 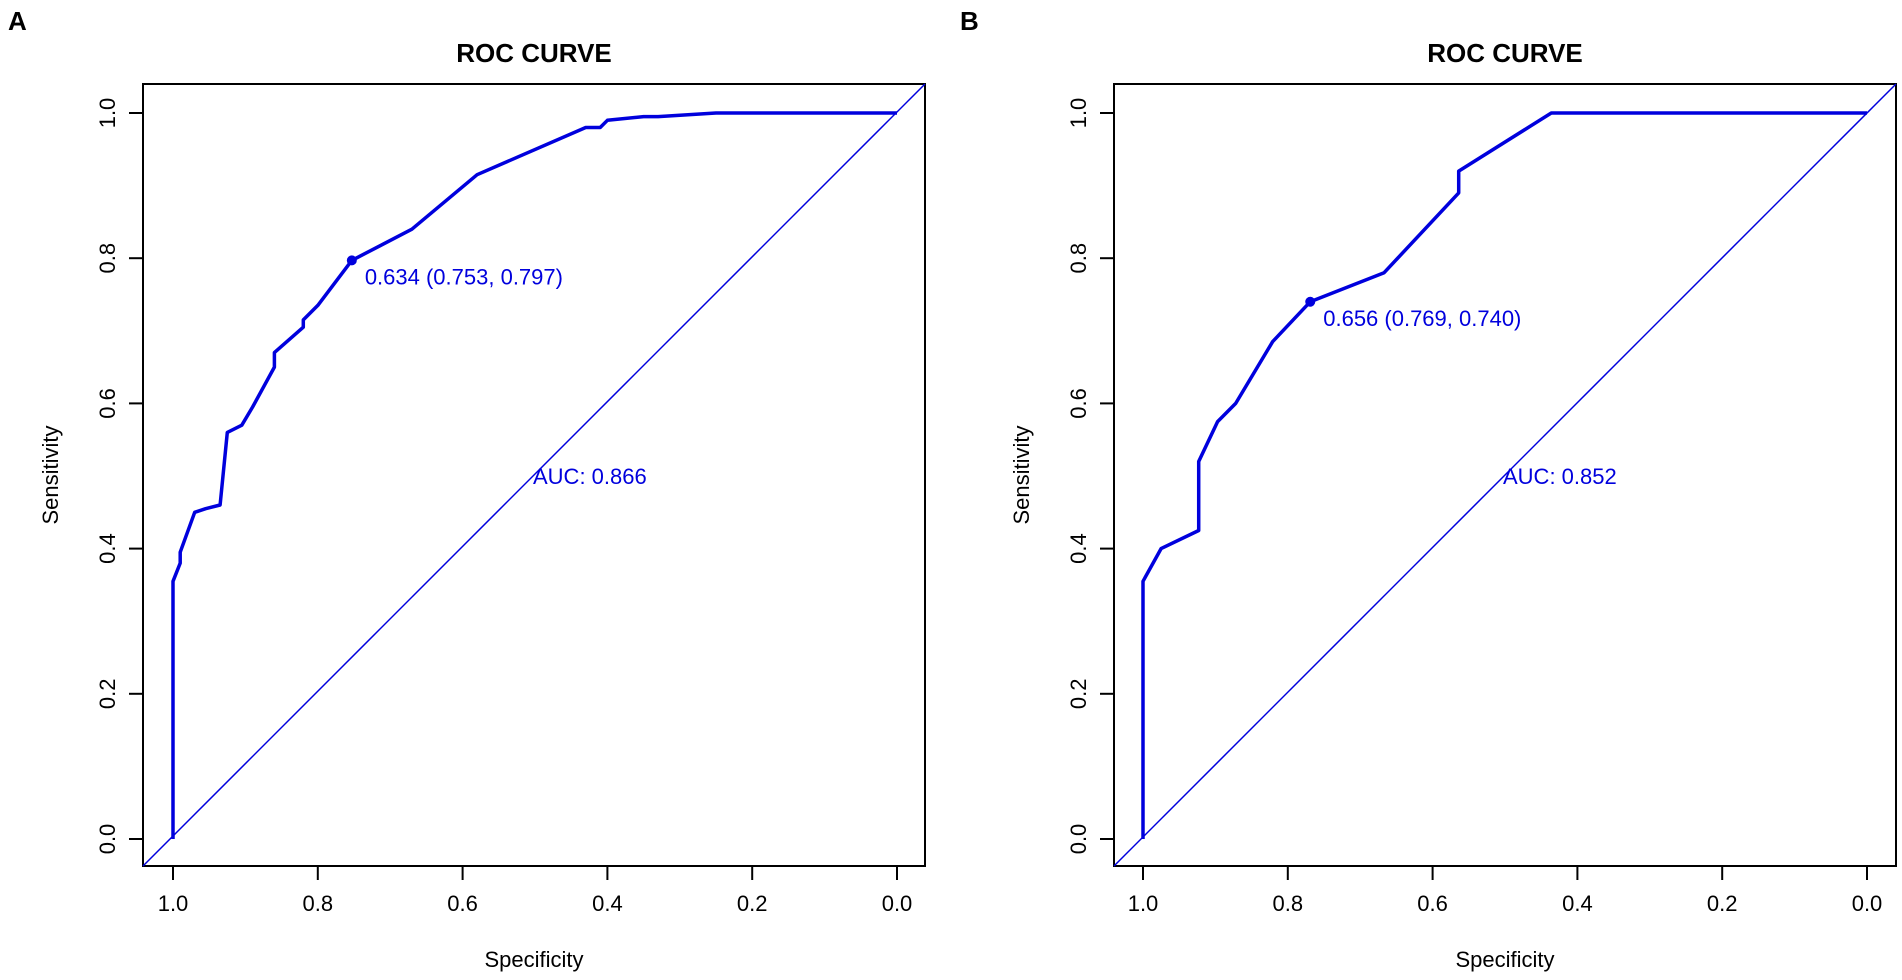 I want to click on panel-a-x-tick-label: 1.0, so click(x=173, y=903).